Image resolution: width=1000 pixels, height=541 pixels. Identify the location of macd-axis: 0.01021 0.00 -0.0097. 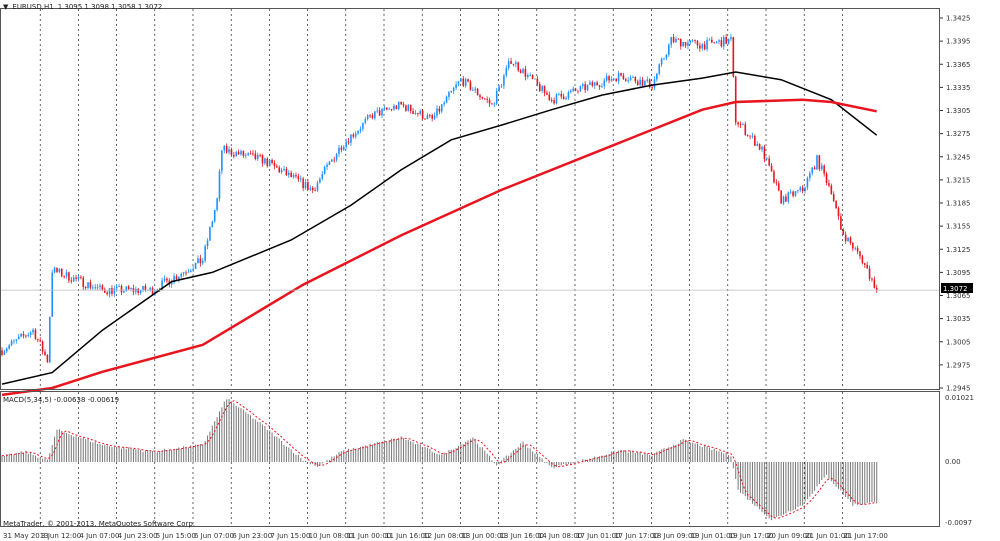
(959, 460).